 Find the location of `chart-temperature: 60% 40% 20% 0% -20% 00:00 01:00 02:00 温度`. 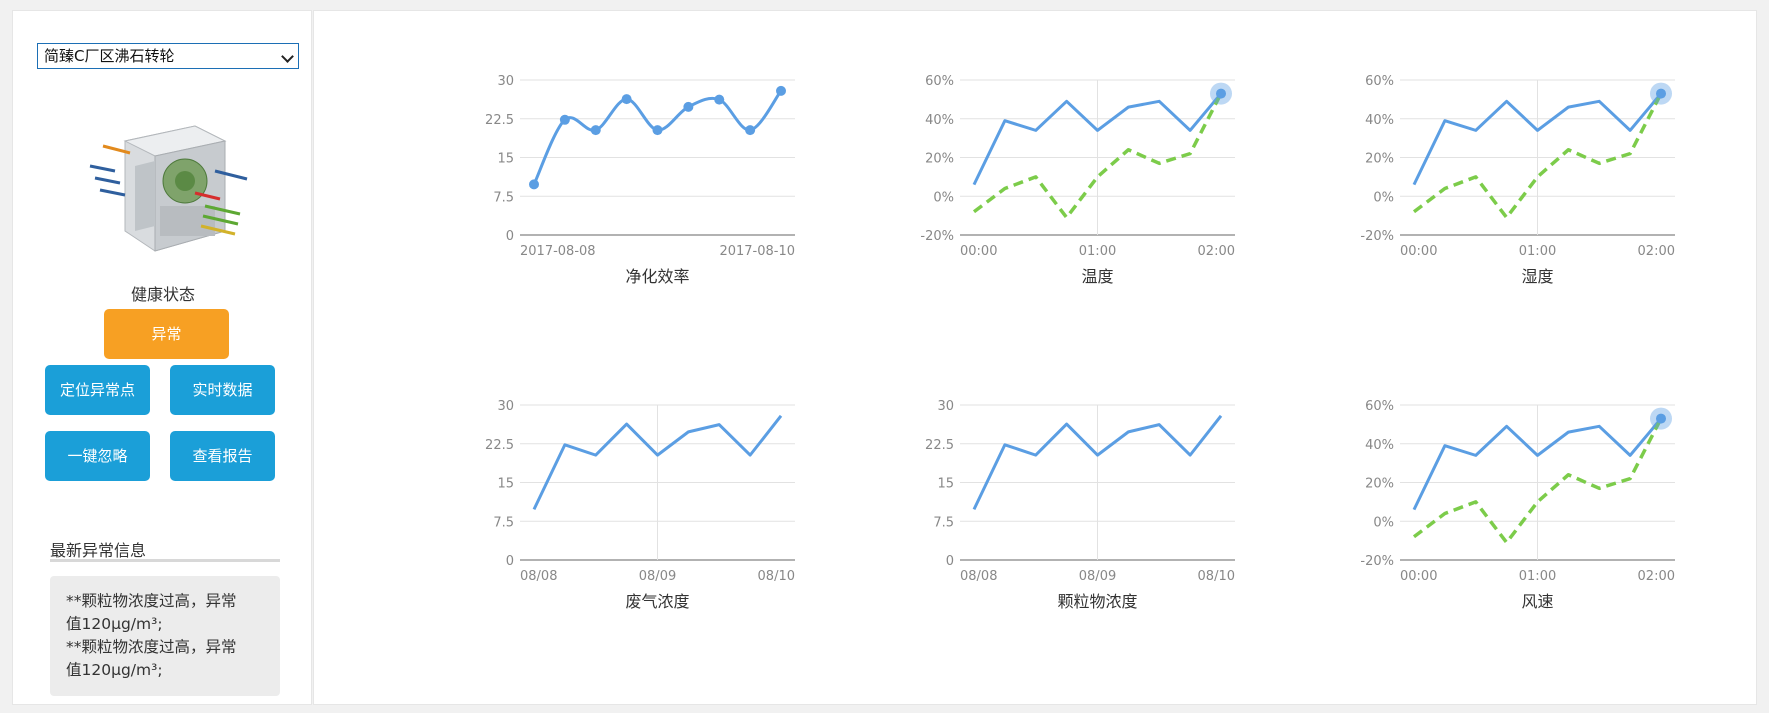

chart-temperature: 60% 40% 20% 0% -20% 00:00 01:00 02:00 温度 is located at coordinates (1077, 180).